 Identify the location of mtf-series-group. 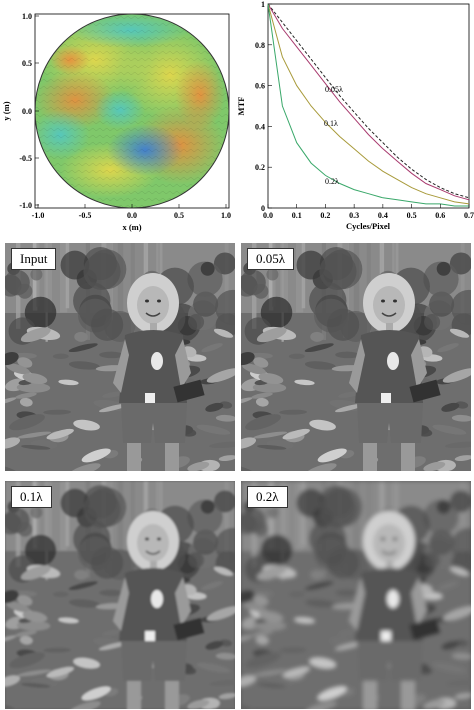
(368, 105).